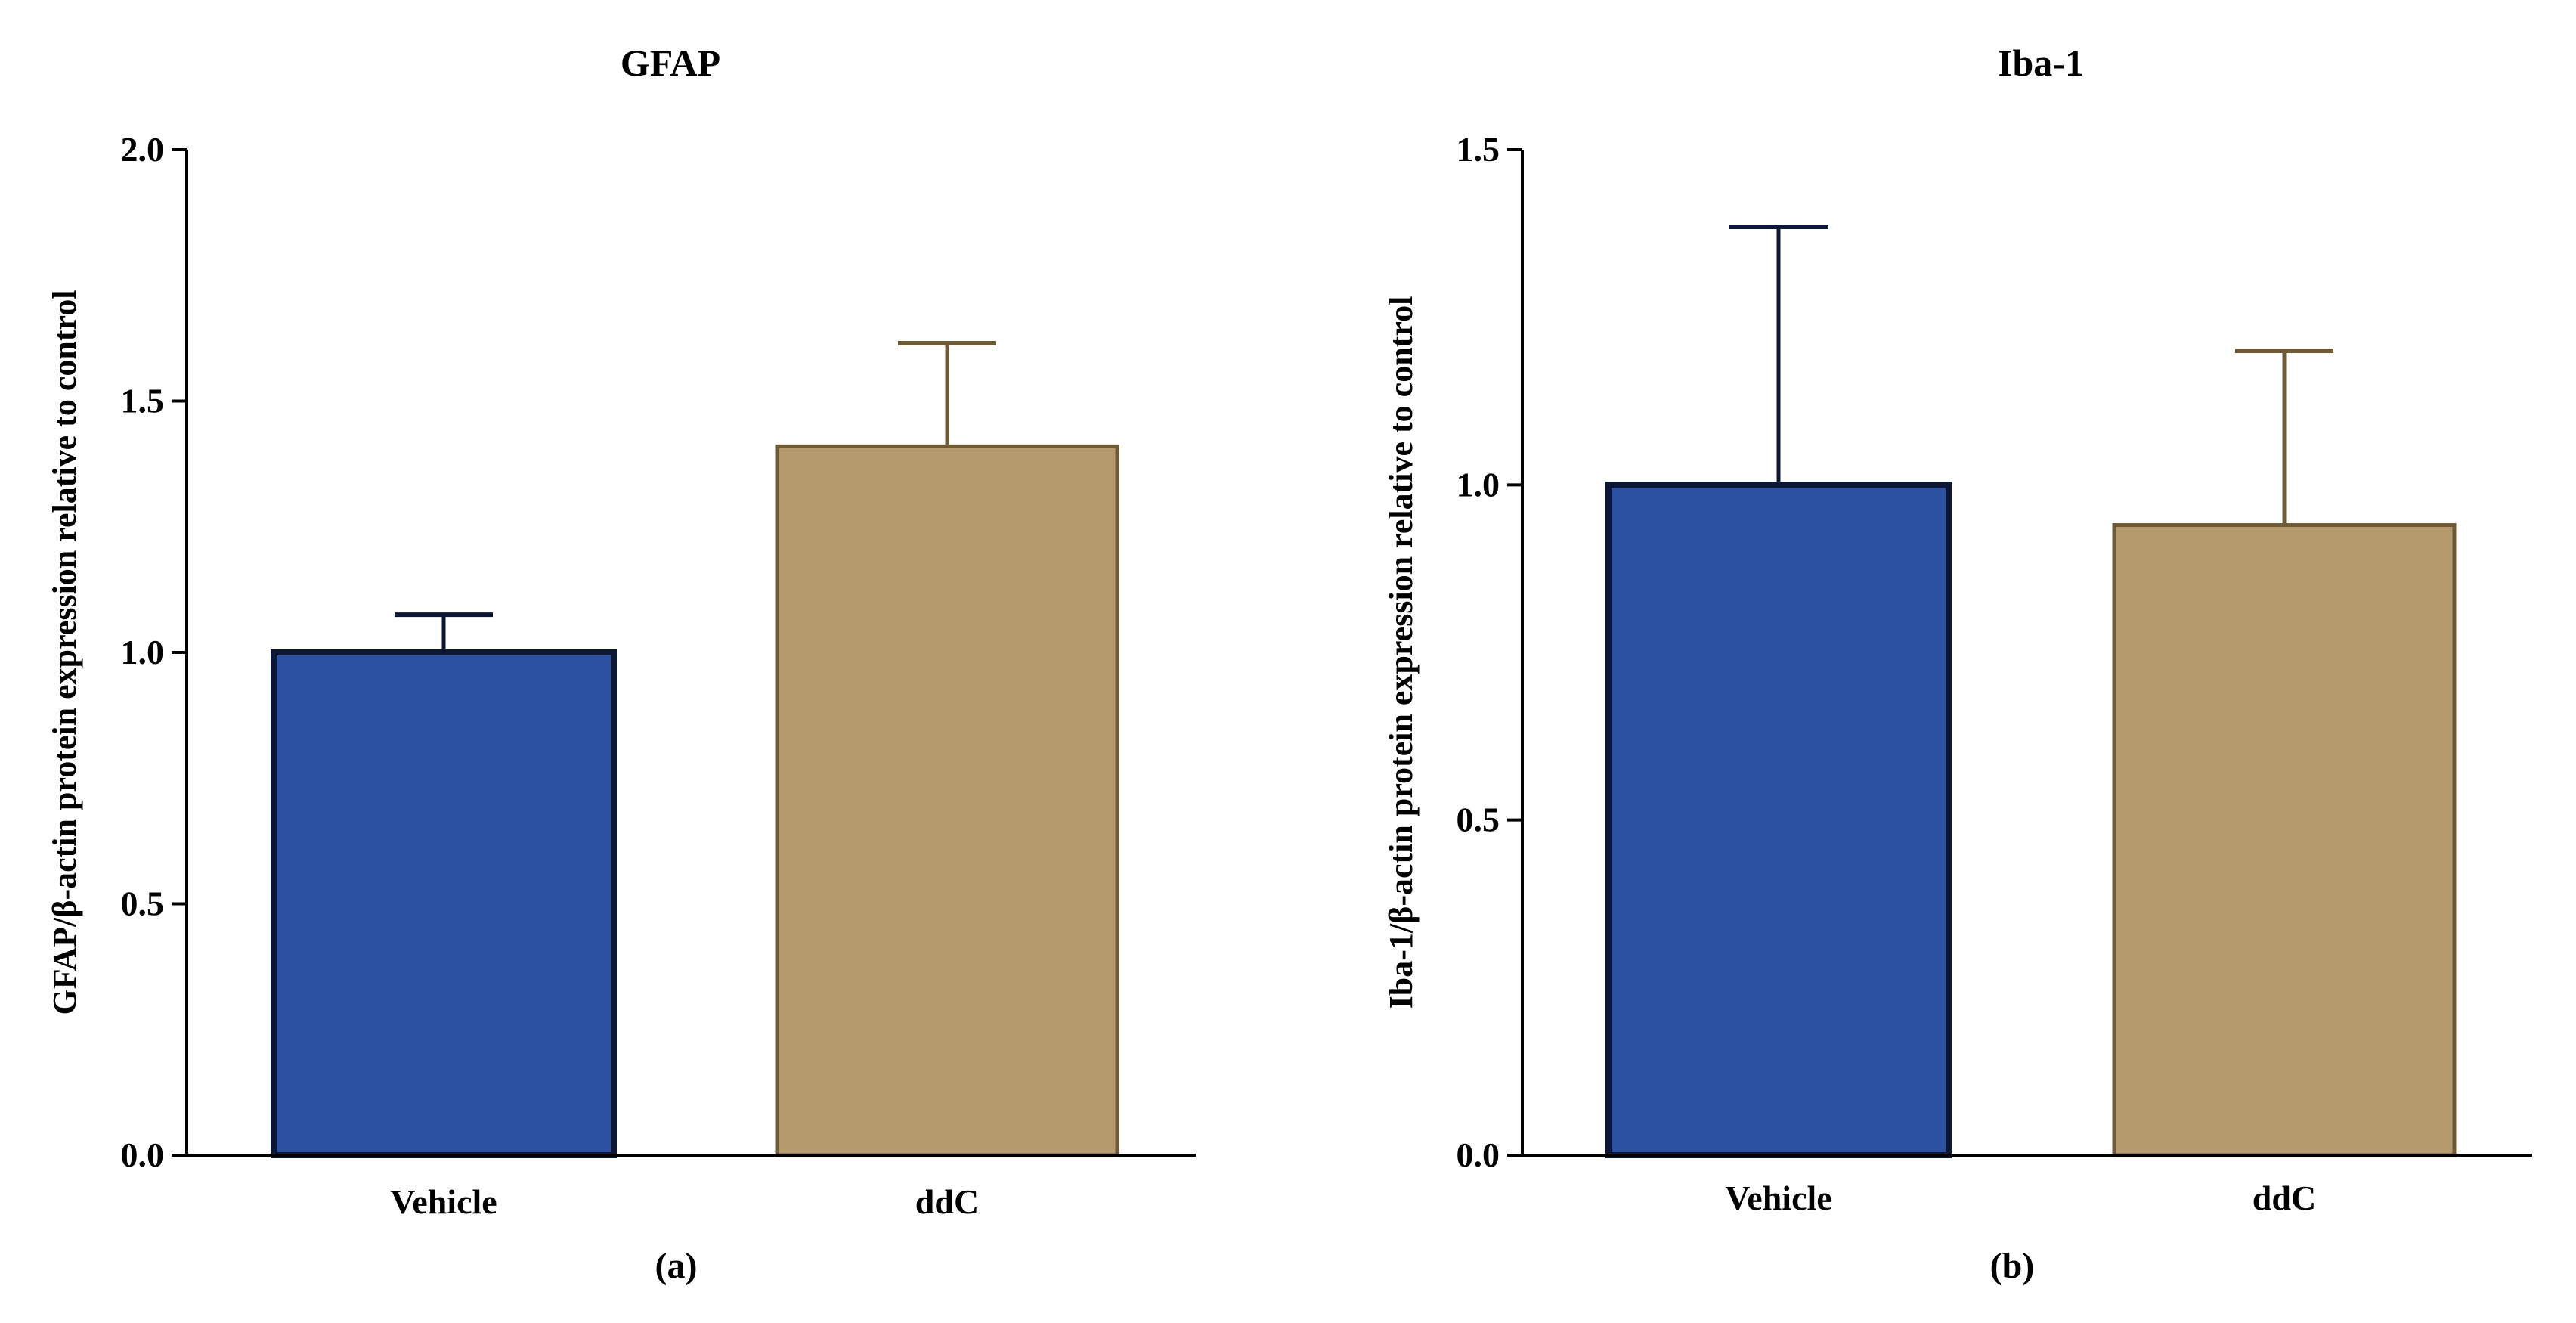 The height and width of the screenshot is (1323, 2576). I want to click on panel-label: (b), so click(2012, 1266).